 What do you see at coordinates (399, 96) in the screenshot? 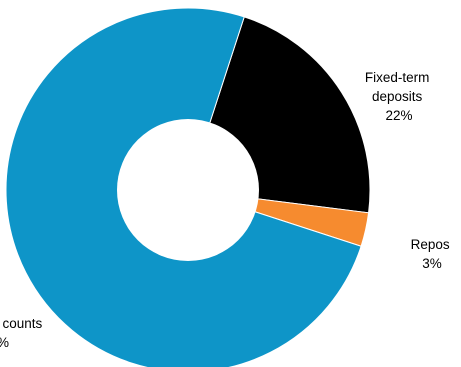
I see `slice-label-fixed-term-deposits: Fixed-term deposits 22%` at bounding box center [399, 96].